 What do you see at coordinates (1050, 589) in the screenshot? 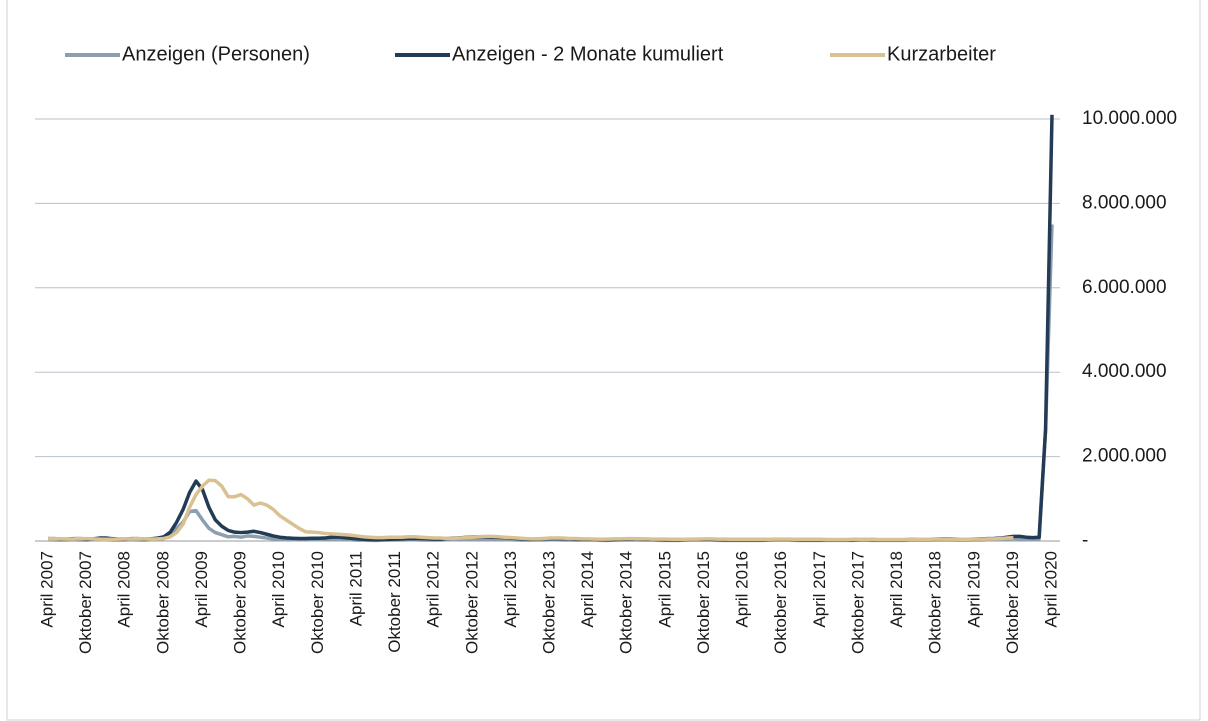
I see `x-tick-label: April 2020` at bounding box center [1050, 589].